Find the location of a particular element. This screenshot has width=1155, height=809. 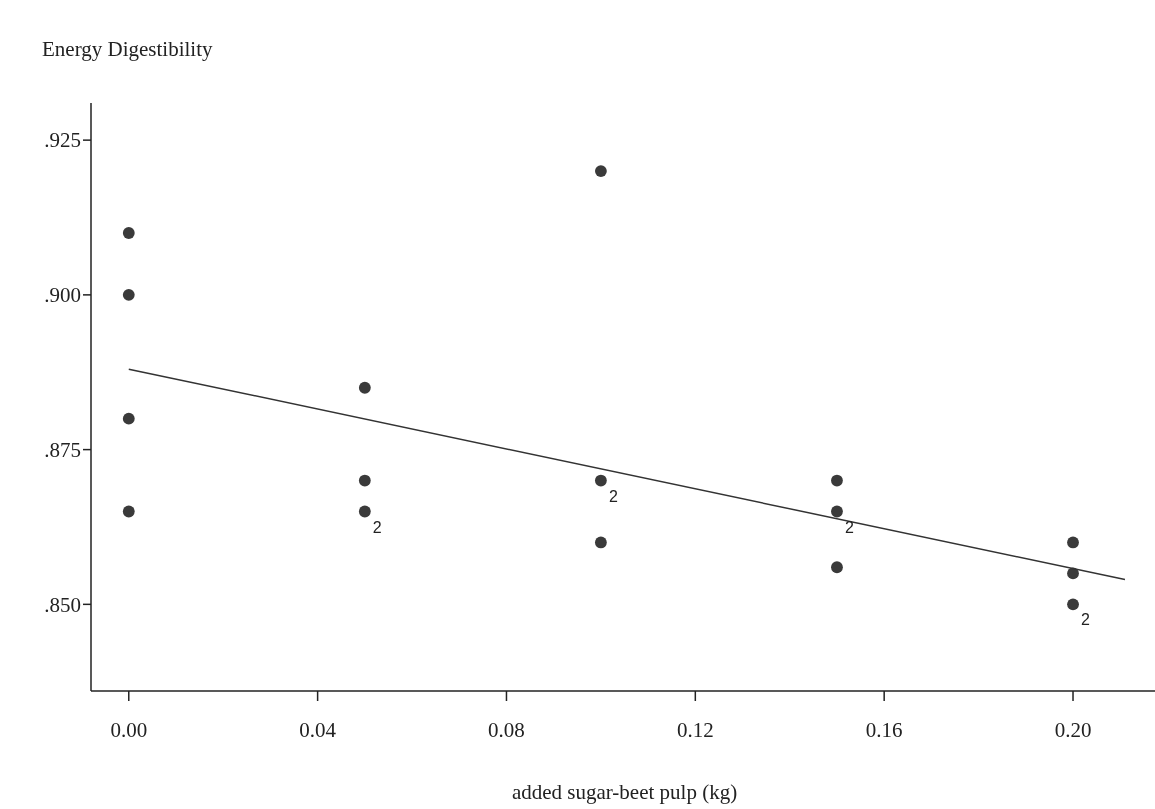

x-tick-label: 0.16 is located at coordinates (884, 730).